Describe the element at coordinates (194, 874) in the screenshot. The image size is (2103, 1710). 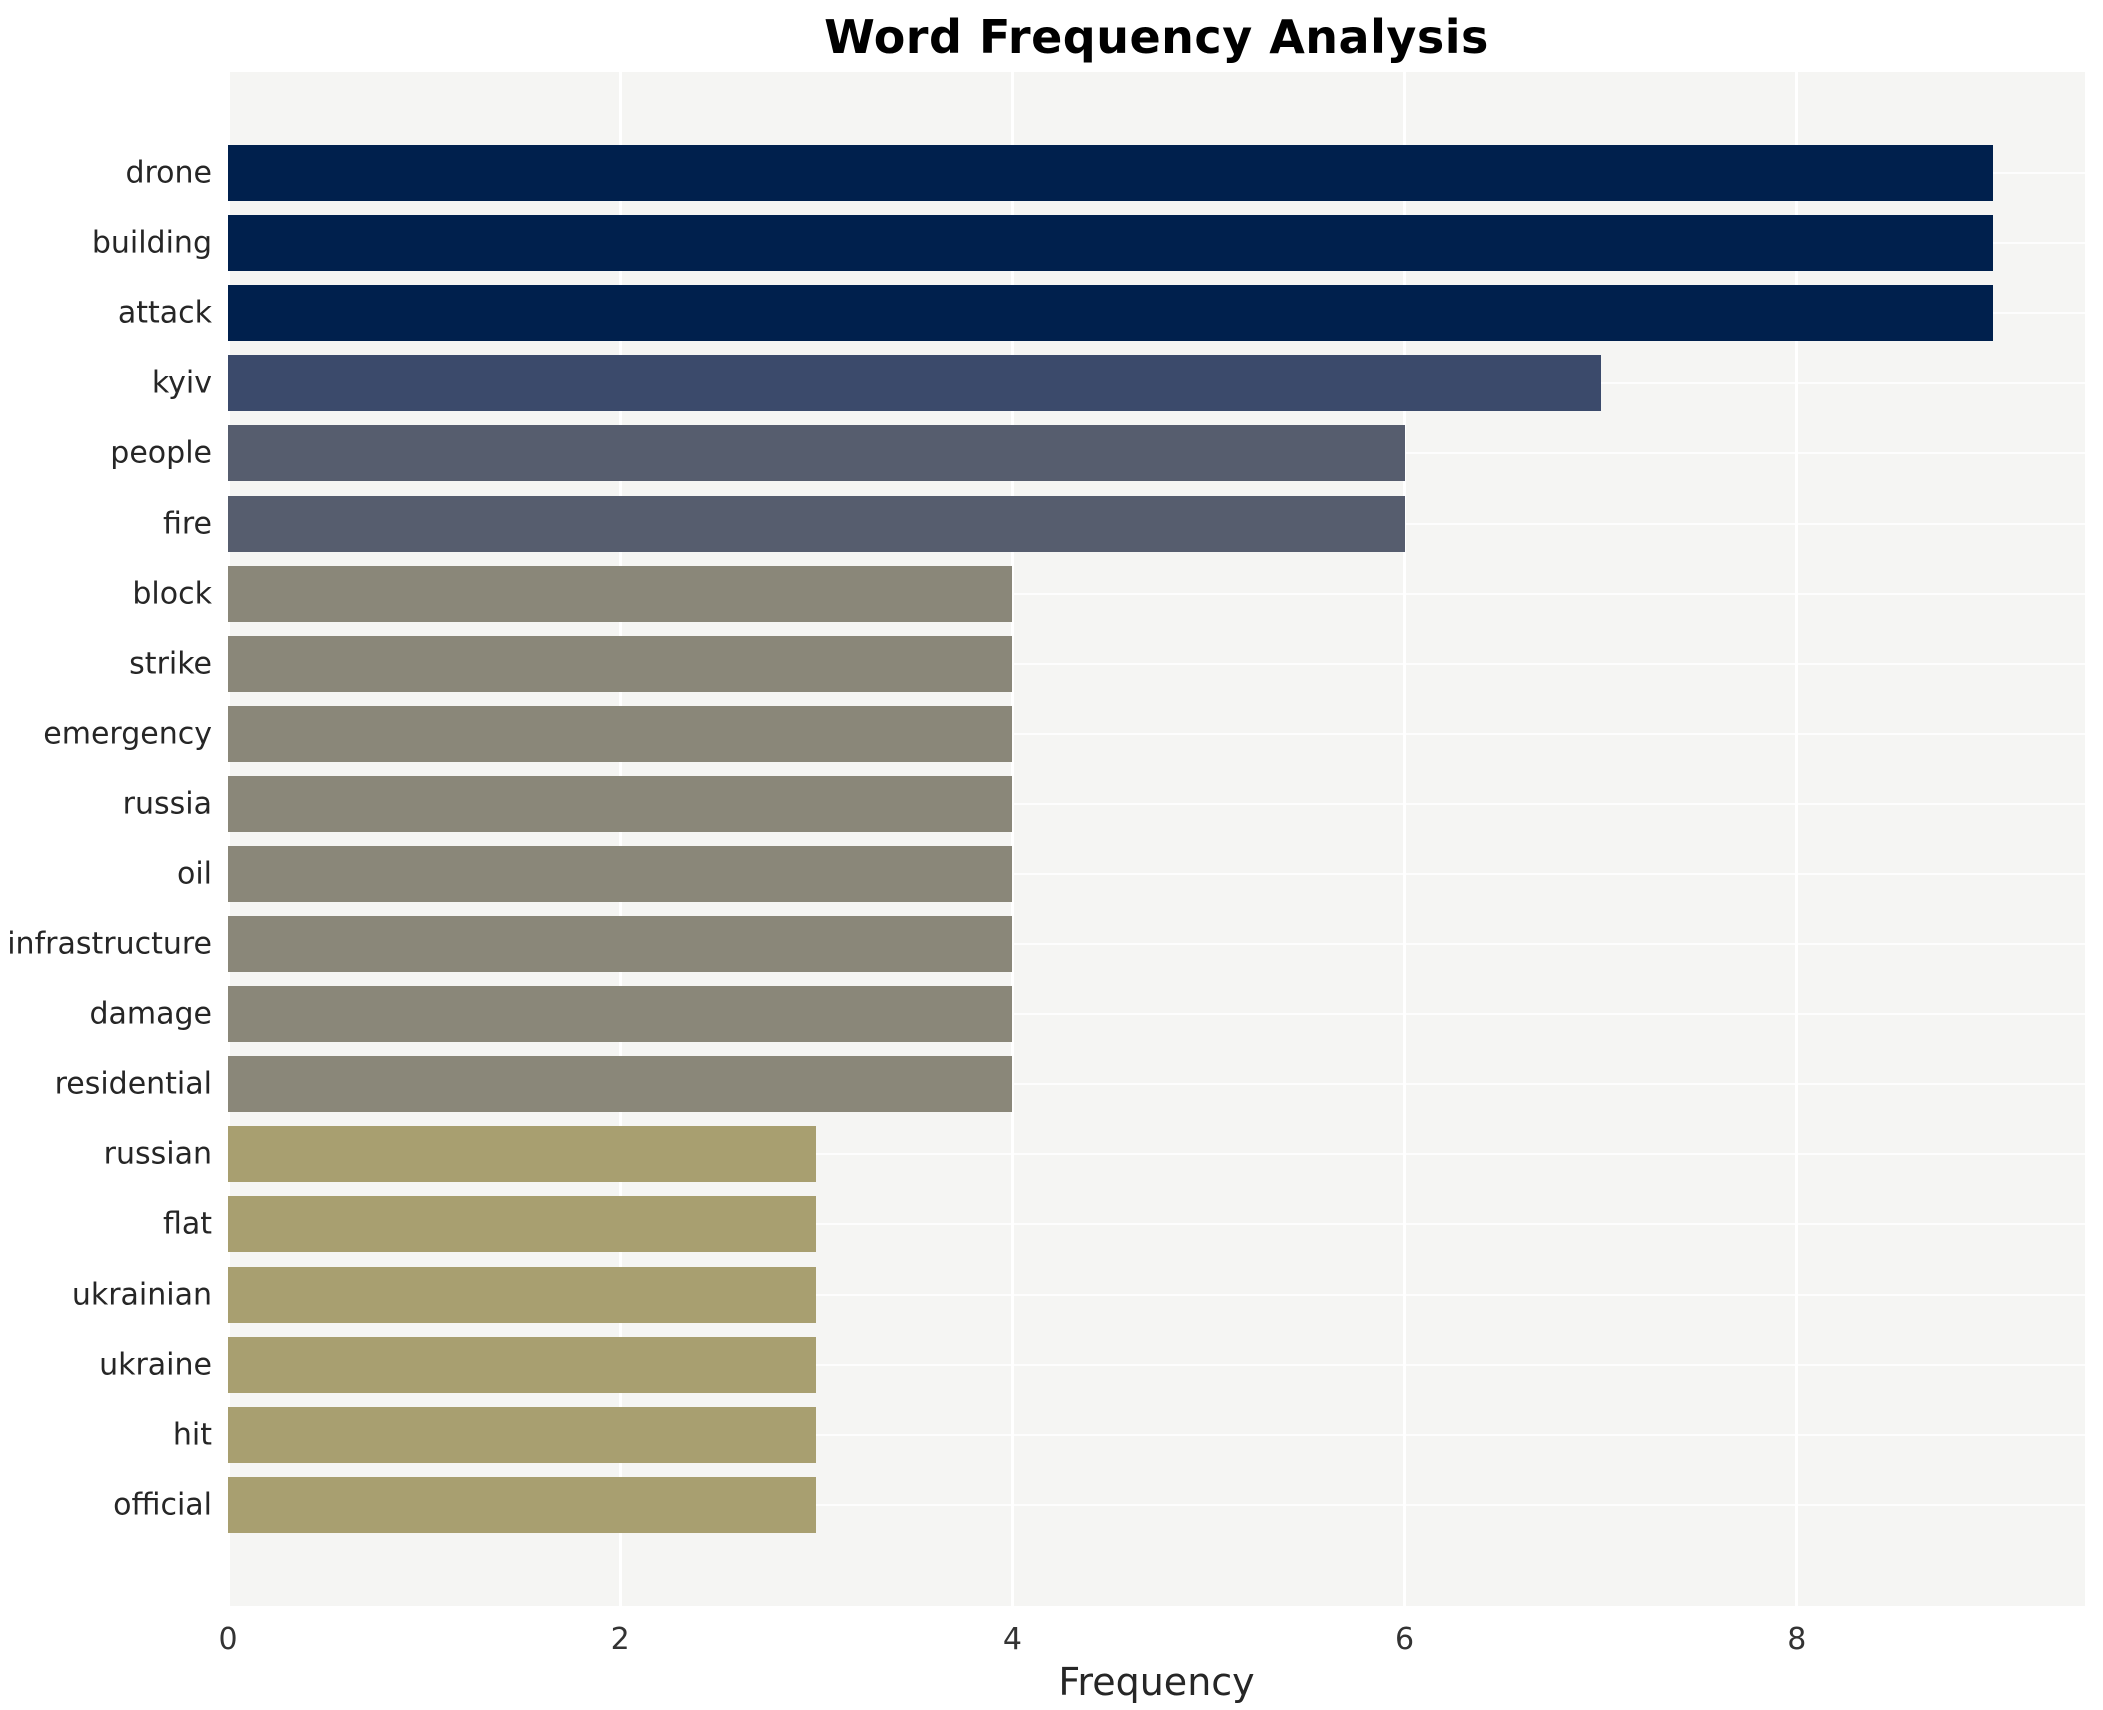
I see `category-label: oil` at that location.